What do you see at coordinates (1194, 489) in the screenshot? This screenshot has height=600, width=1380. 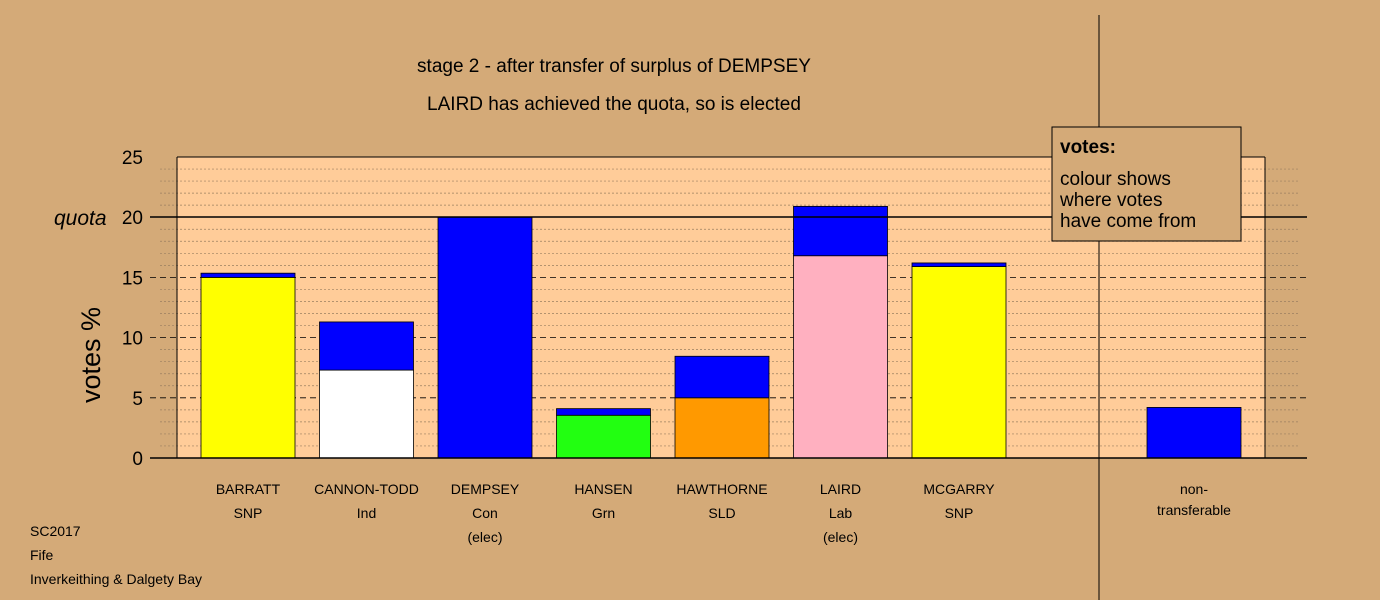 I see `nontransferable-label: non-` at bounding box center [1194, 489].